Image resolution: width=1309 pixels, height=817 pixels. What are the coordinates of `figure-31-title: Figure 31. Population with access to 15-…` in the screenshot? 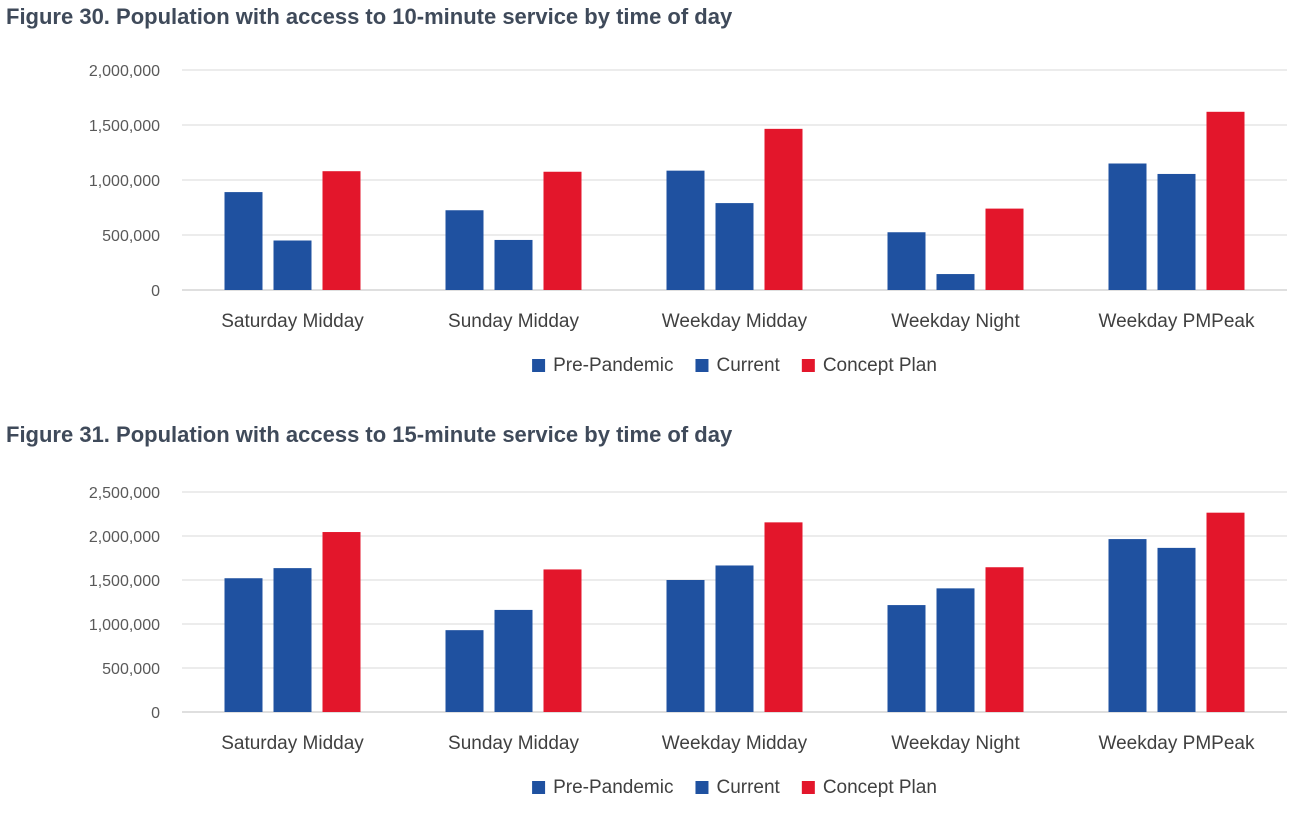 It's located at (369, 434).